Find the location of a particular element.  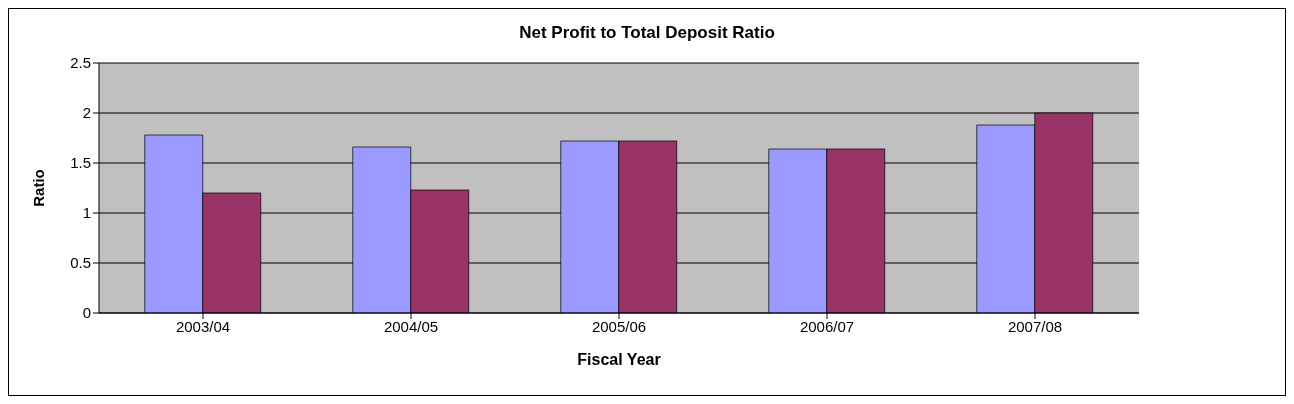

y-axis-title: Ratio is located at coordinates (39, 188).